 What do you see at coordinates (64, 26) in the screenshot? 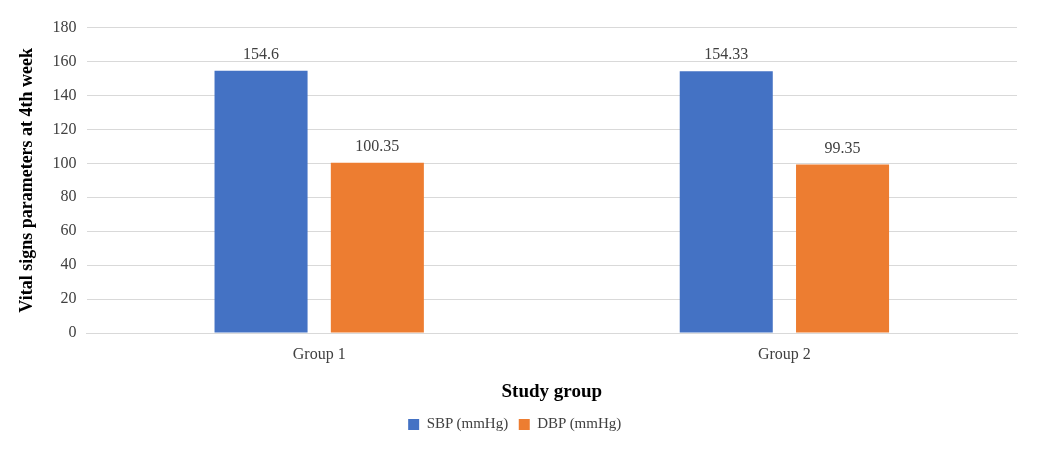
I see `y-tick-label: 180` at bounding box center [64, 26].